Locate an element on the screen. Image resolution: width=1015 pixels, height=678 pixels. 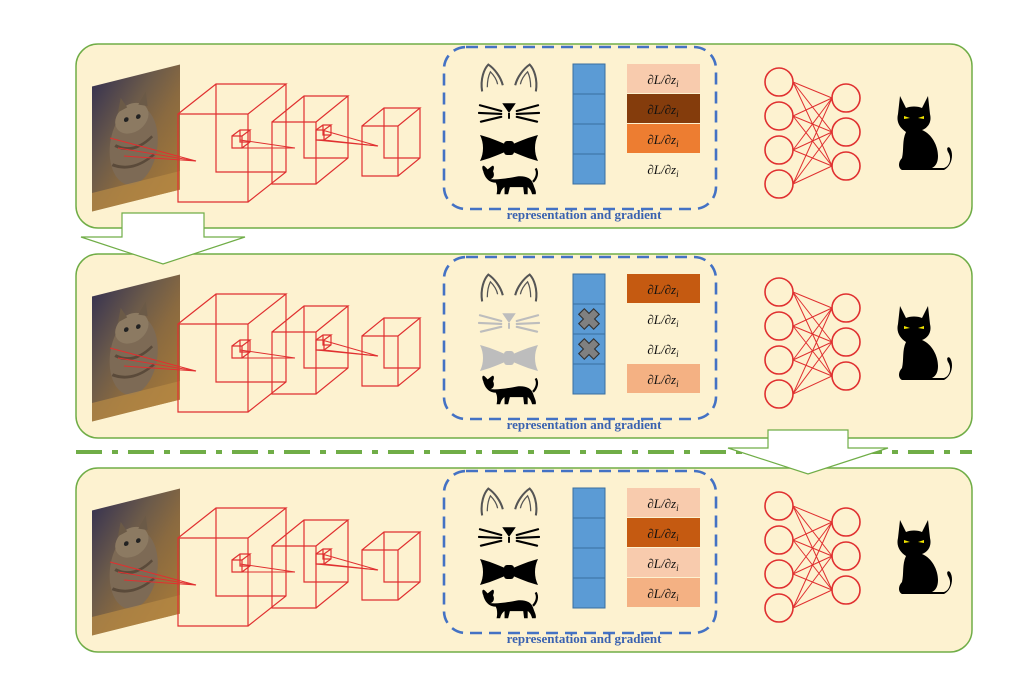
input-cat-photo is located at coordinates (136, 562).